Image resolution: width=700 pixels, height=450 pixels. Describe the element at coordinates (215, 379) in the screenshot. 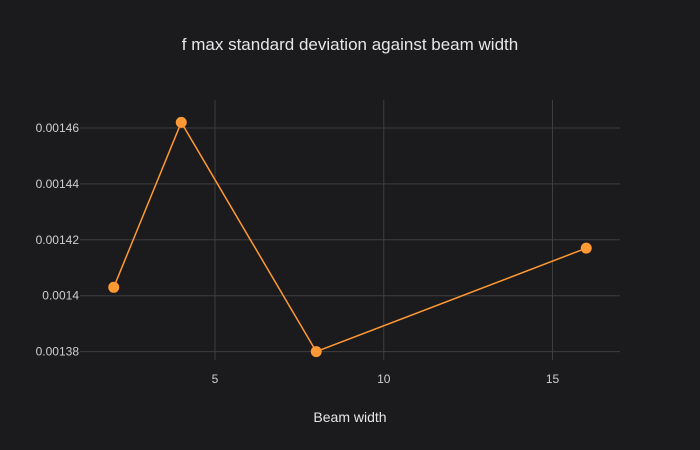

I see `x-tick-label: 5` at that location.